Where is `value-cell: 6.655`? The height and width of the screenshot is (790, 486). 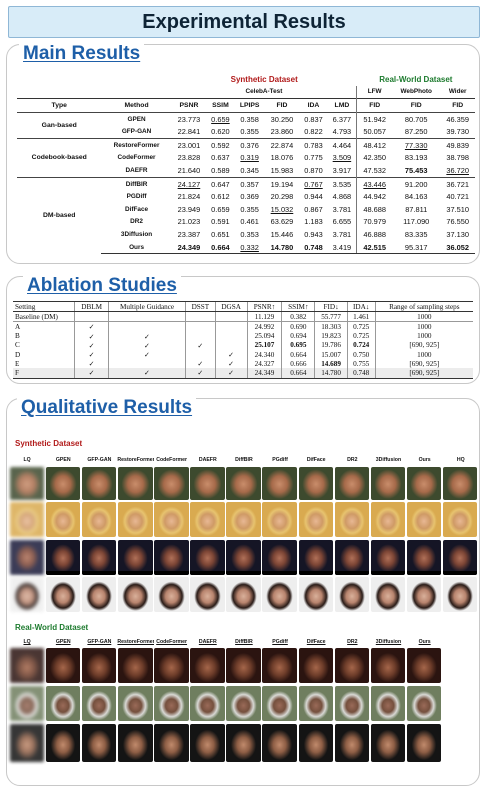 value-cell: 6.655 is located at coordinates (342, 222).